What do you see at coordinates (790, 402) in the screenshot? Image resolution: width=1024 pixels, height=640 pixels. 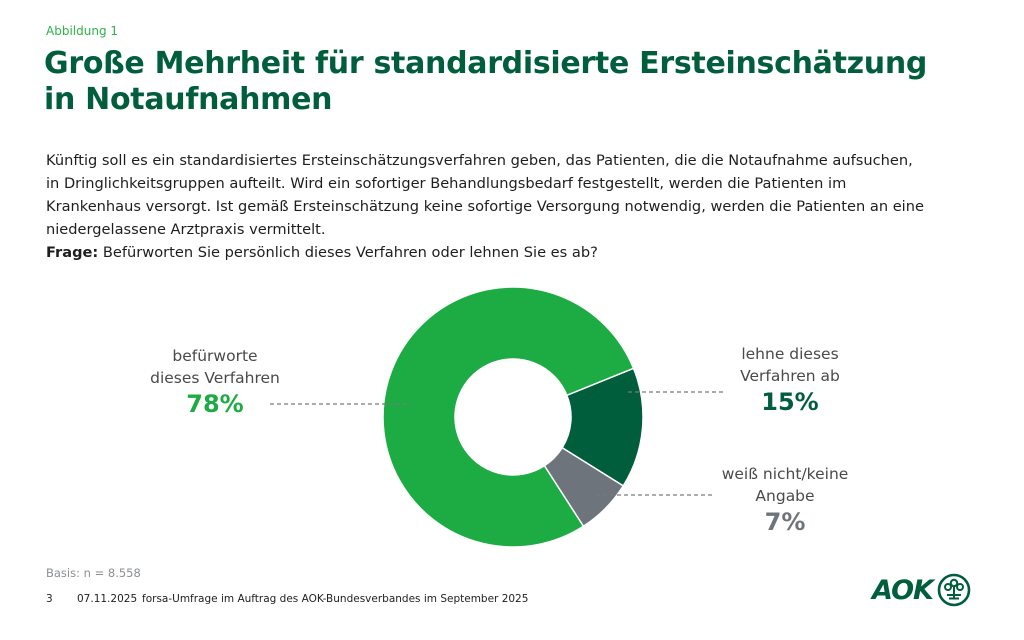 I see `value-reject: 15%` at bounding box center [790, 402].